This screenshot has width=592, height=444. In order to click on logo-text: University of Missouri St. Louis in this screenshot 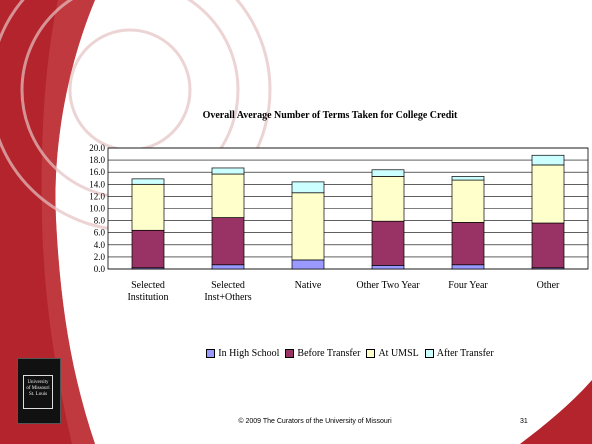, I will do `click(38, 392)`.